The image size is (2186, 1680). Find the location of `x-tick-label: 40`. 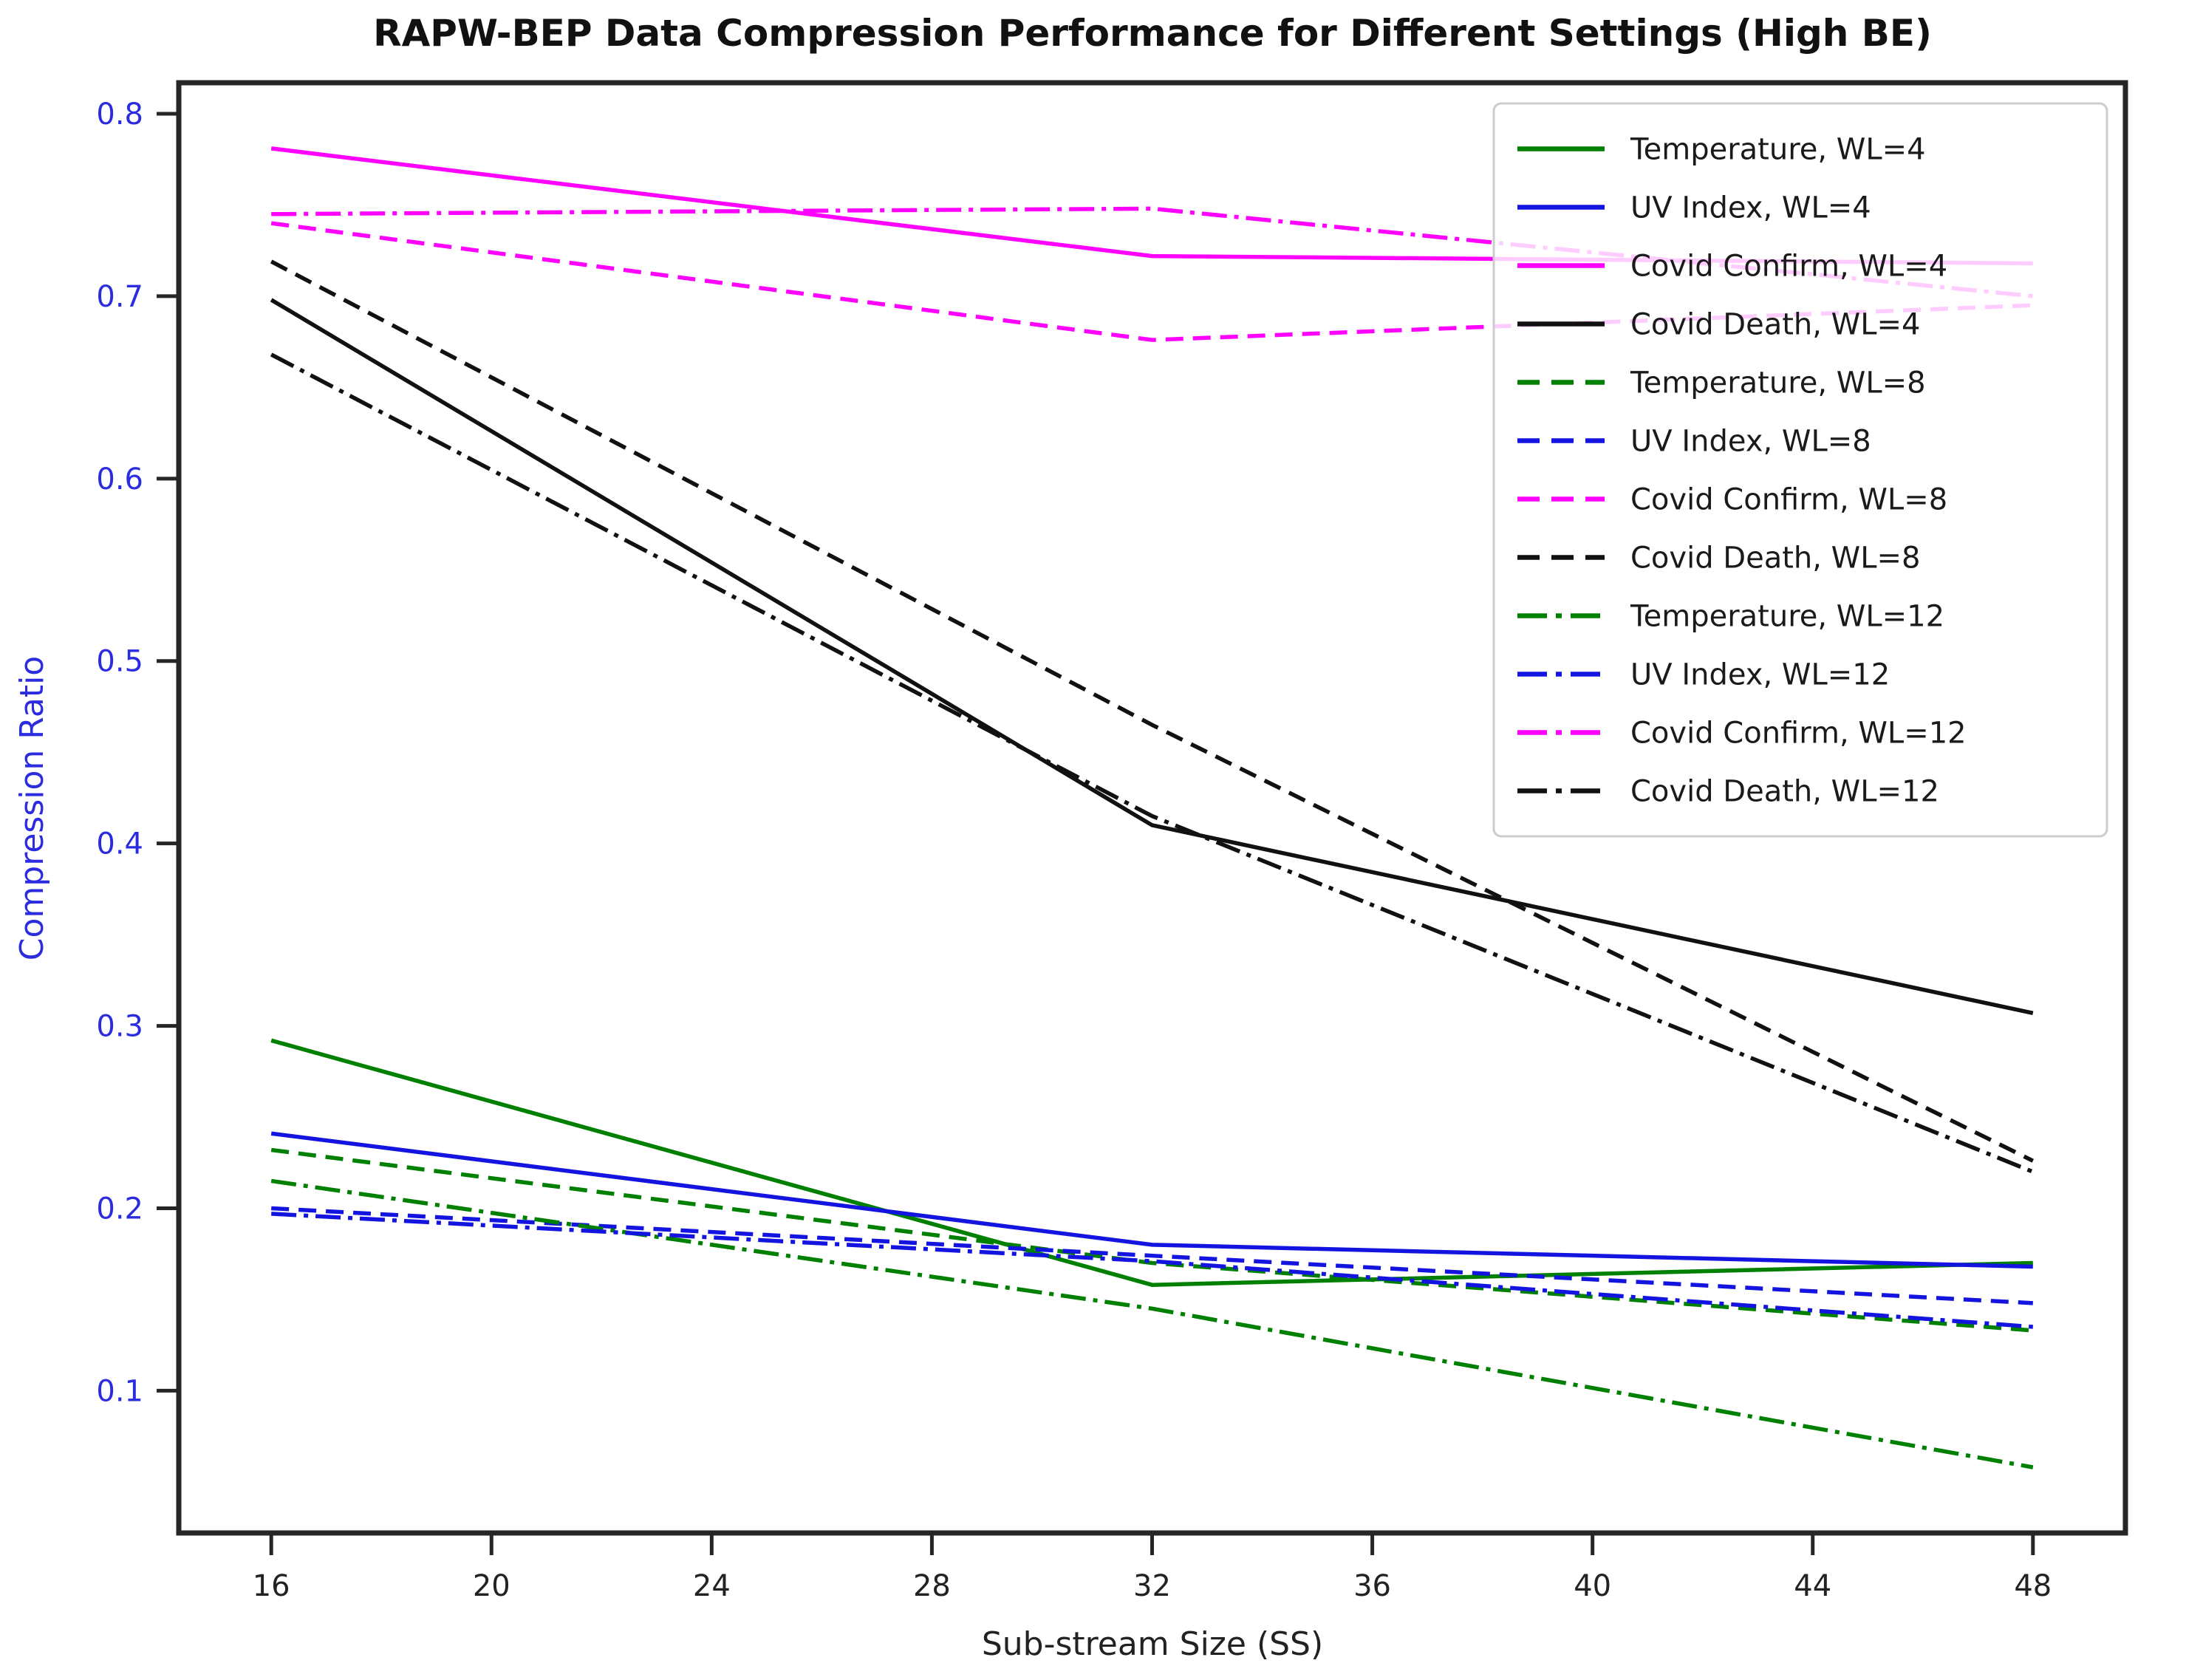

x-tick-label: 40 is located at coordinates (1592, 1586).